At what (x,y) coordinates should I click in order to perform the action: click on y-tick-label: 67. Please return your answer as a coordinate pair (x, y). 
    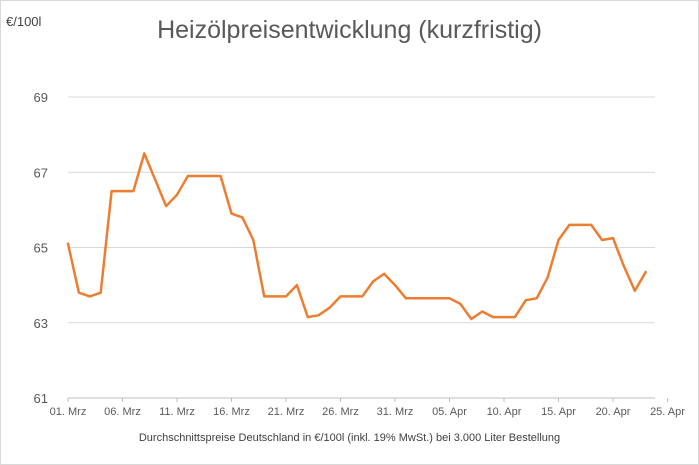
    Looking at the image, I should click on (41, 172).